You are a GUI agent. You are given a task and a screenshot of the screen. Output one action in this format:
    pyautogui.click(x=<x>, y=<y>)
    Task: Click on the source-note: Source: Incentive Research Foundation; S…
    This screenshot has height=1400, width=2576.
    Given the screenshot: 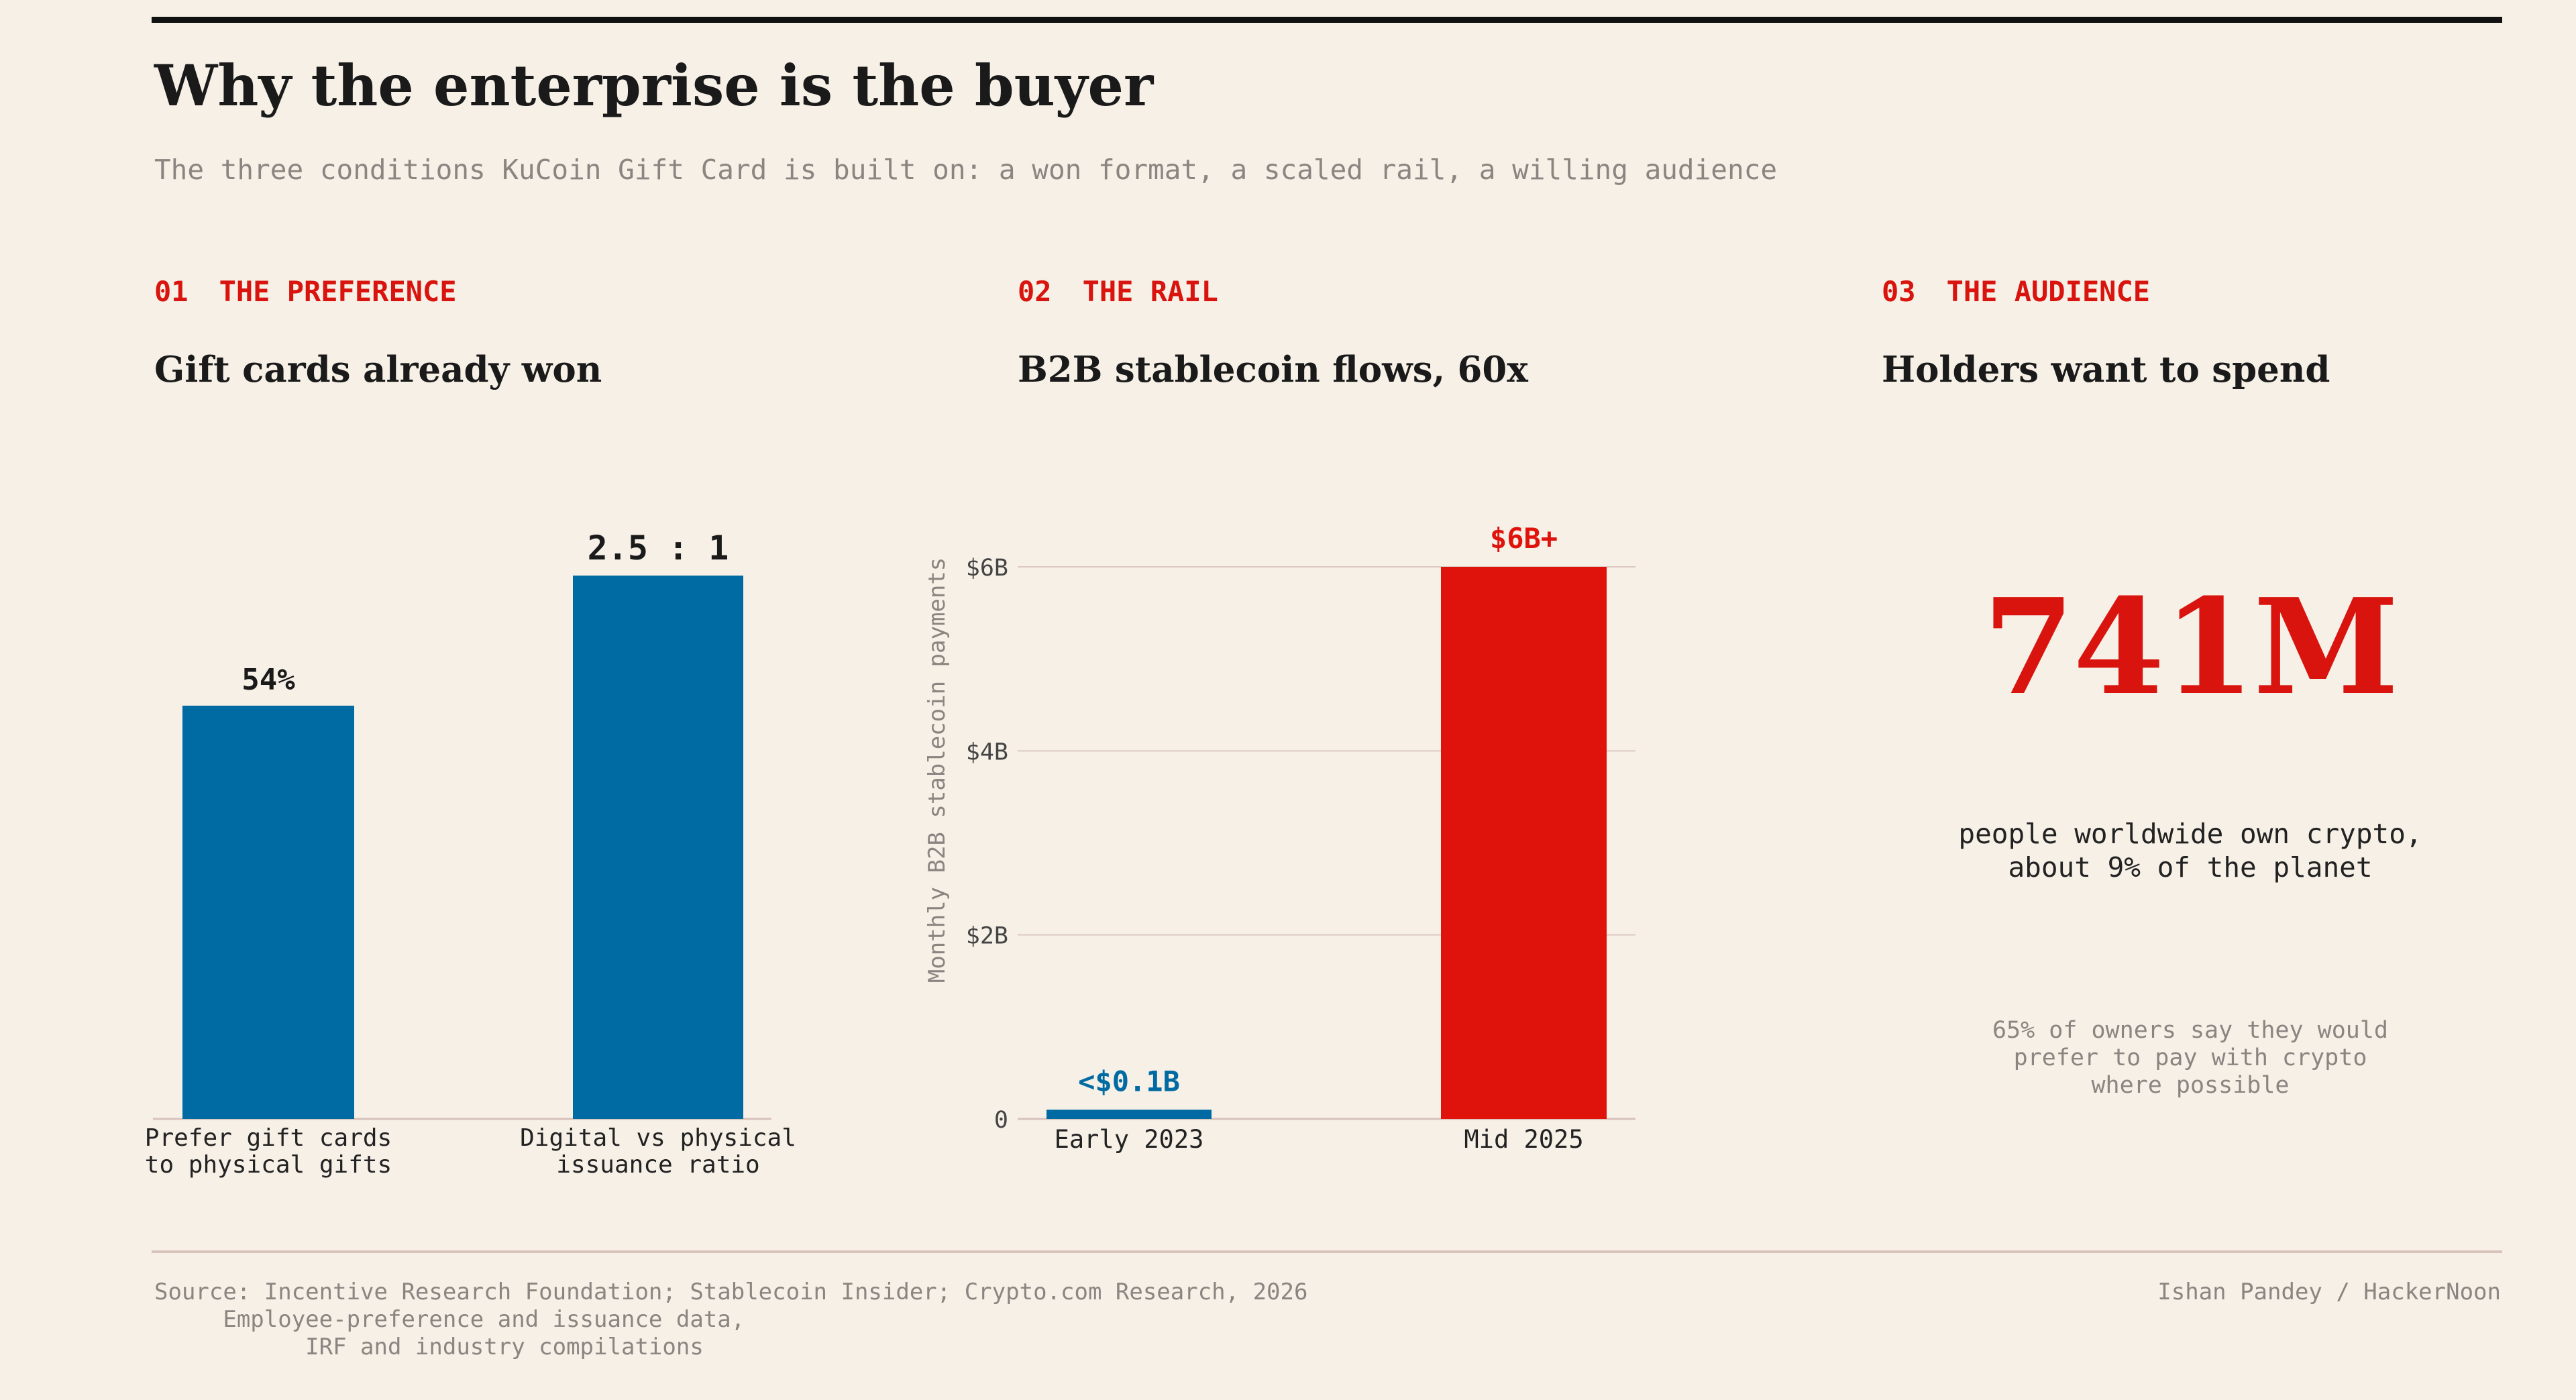 What is the action you would take?
    pyautogui.click(x=731, y=1319)
    